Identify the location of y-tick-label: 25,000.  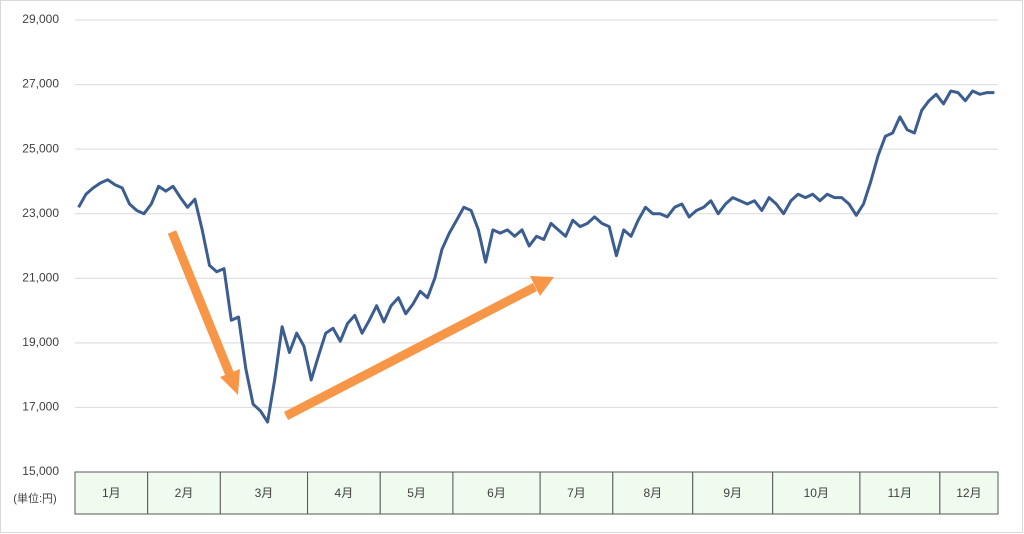
(40, 148).